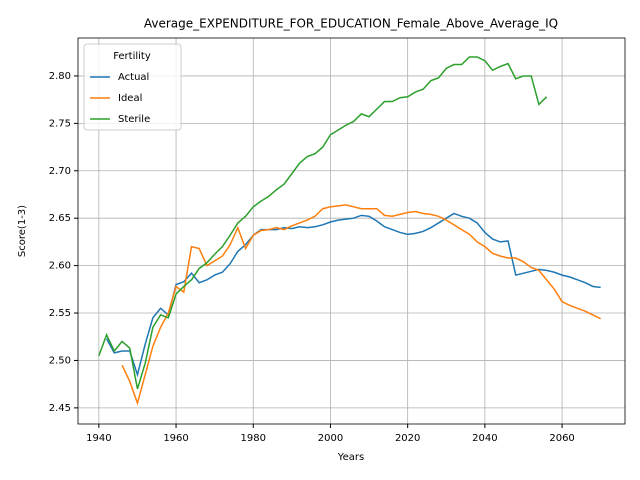 The width and height of the screenshot is (640, 480). Describe the element at coordinates (60, 76) in the screenshot. I see `y-tick-label: 2.80` at that location.